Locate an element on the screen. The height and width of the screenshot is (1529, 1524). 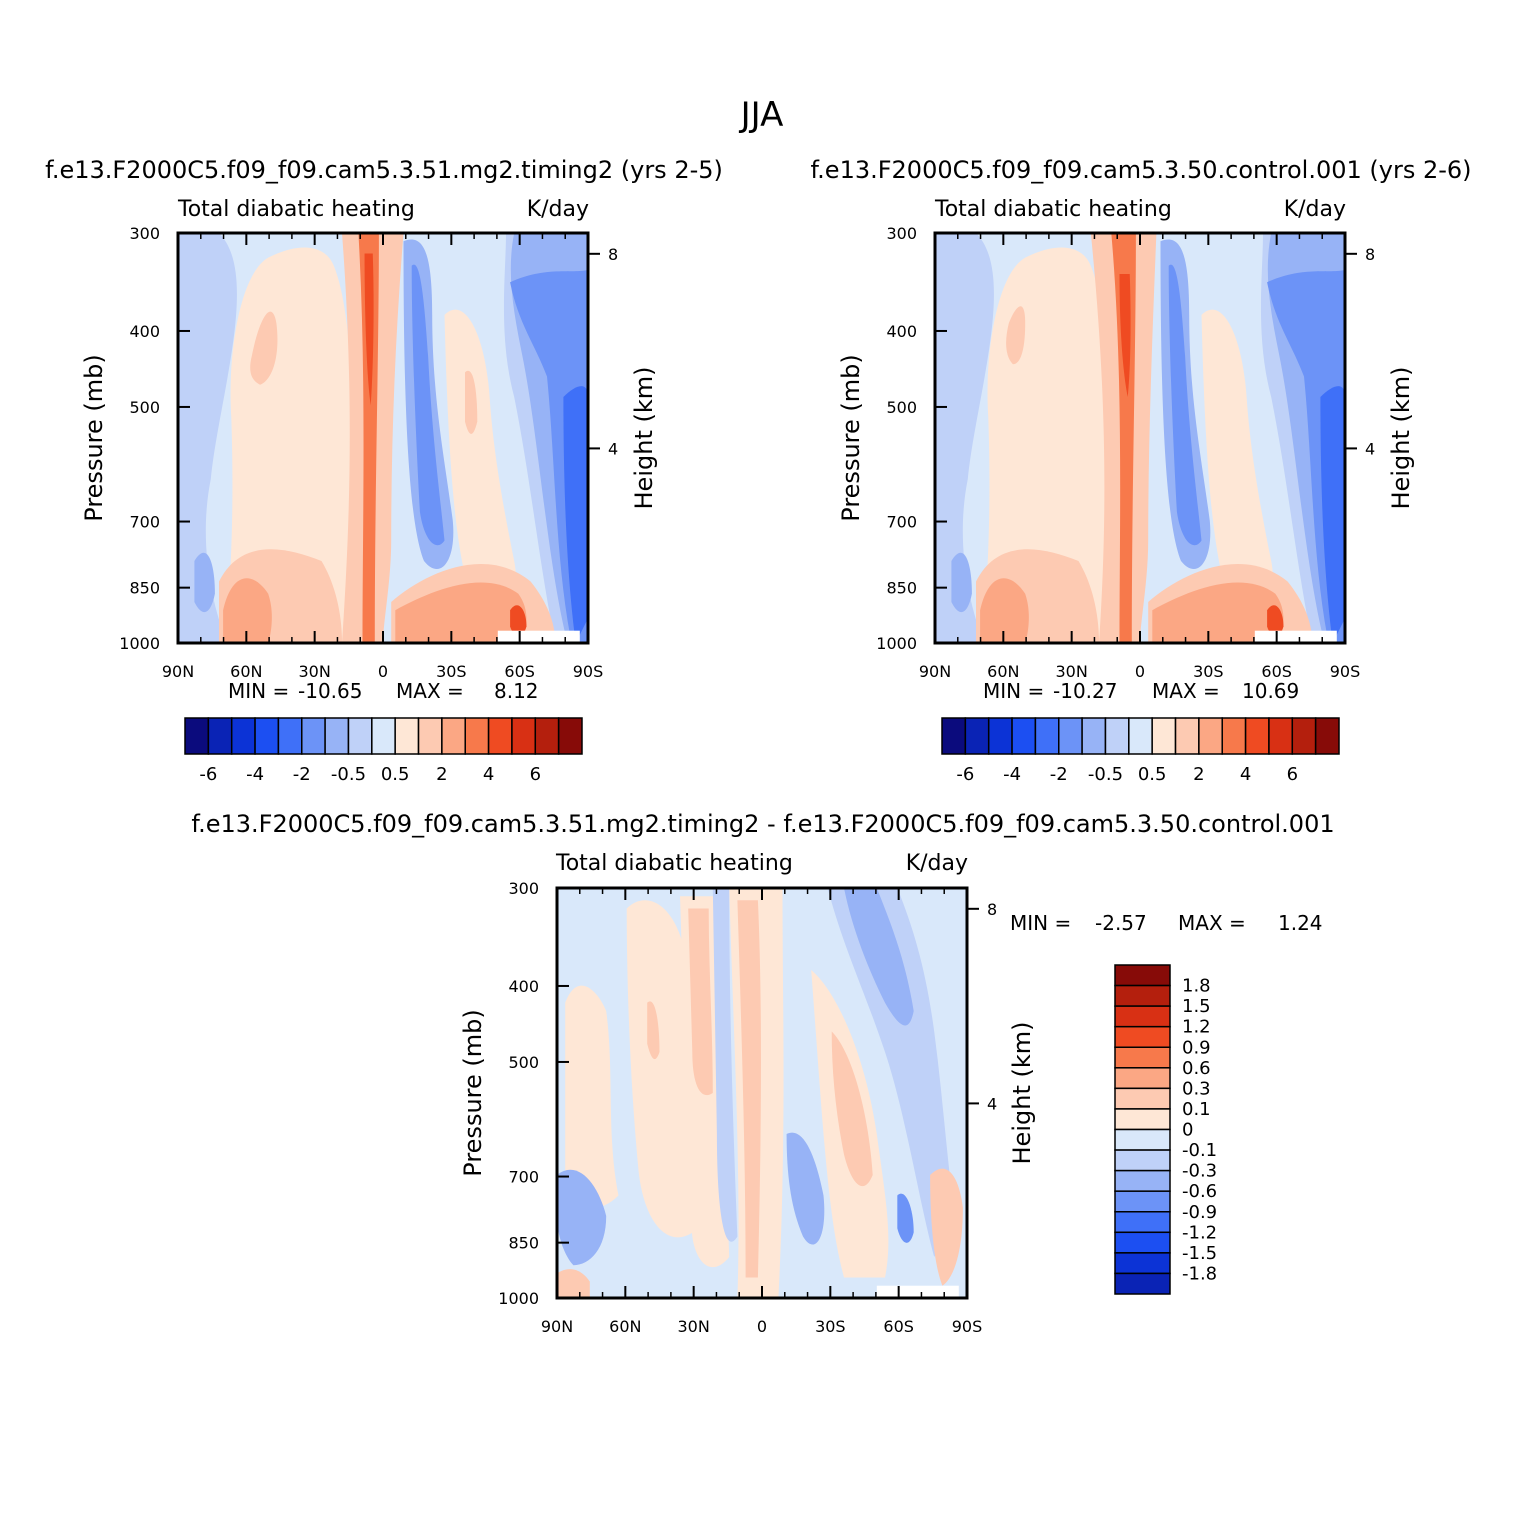
panel-3-x-tick-label: 0 is located at coordinates (762, 1326).